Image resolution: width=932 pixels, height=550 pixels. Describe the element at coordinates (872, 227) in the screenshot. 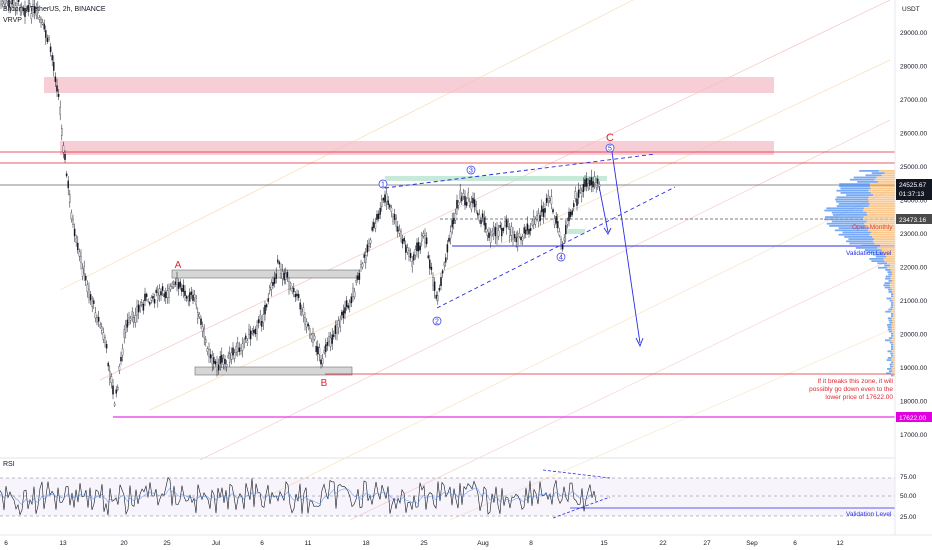

I see `open-monthly-text: Open Monthly` at that location.